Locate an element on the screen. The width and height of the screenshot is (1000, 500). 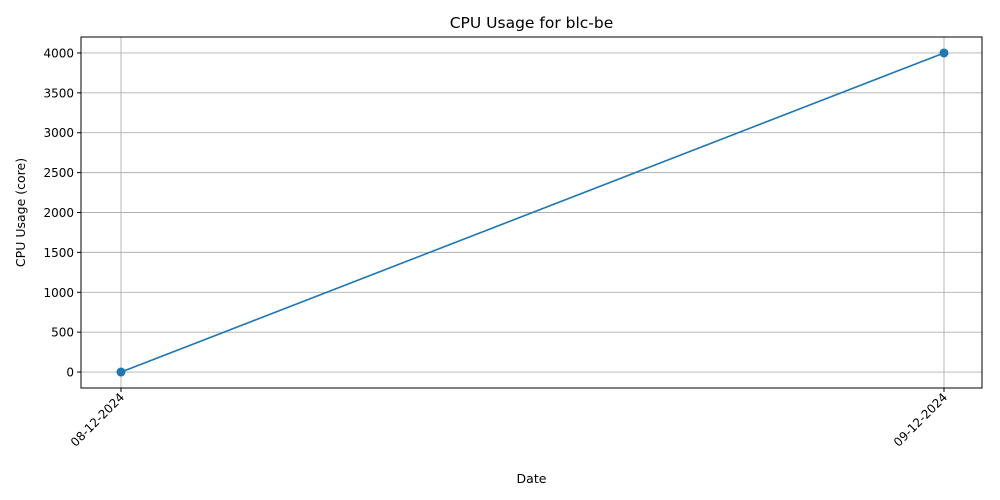
y-tick-label: 3000 is located at coordinates (58, 133).